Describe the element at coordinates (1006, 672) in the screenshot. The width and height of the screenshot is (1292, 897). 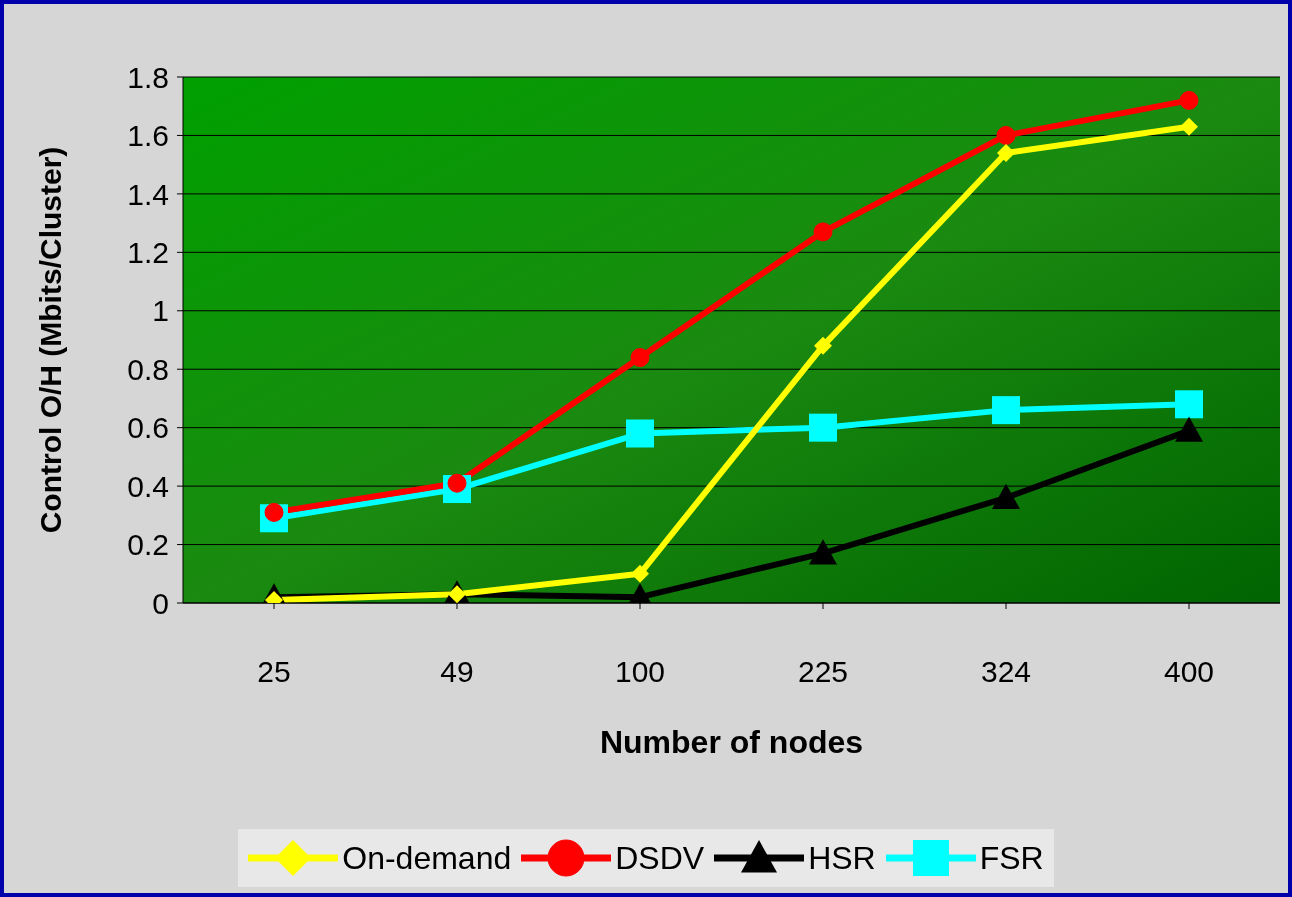
I see `x-tick-label: 324` at that location.